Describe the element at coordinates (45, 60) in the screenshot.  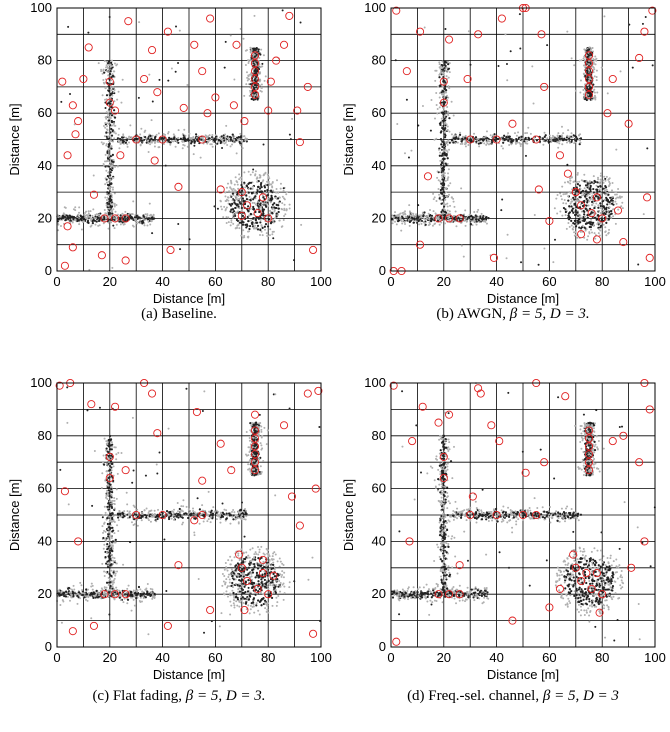
I see `y-tick-label: 80` at that location.